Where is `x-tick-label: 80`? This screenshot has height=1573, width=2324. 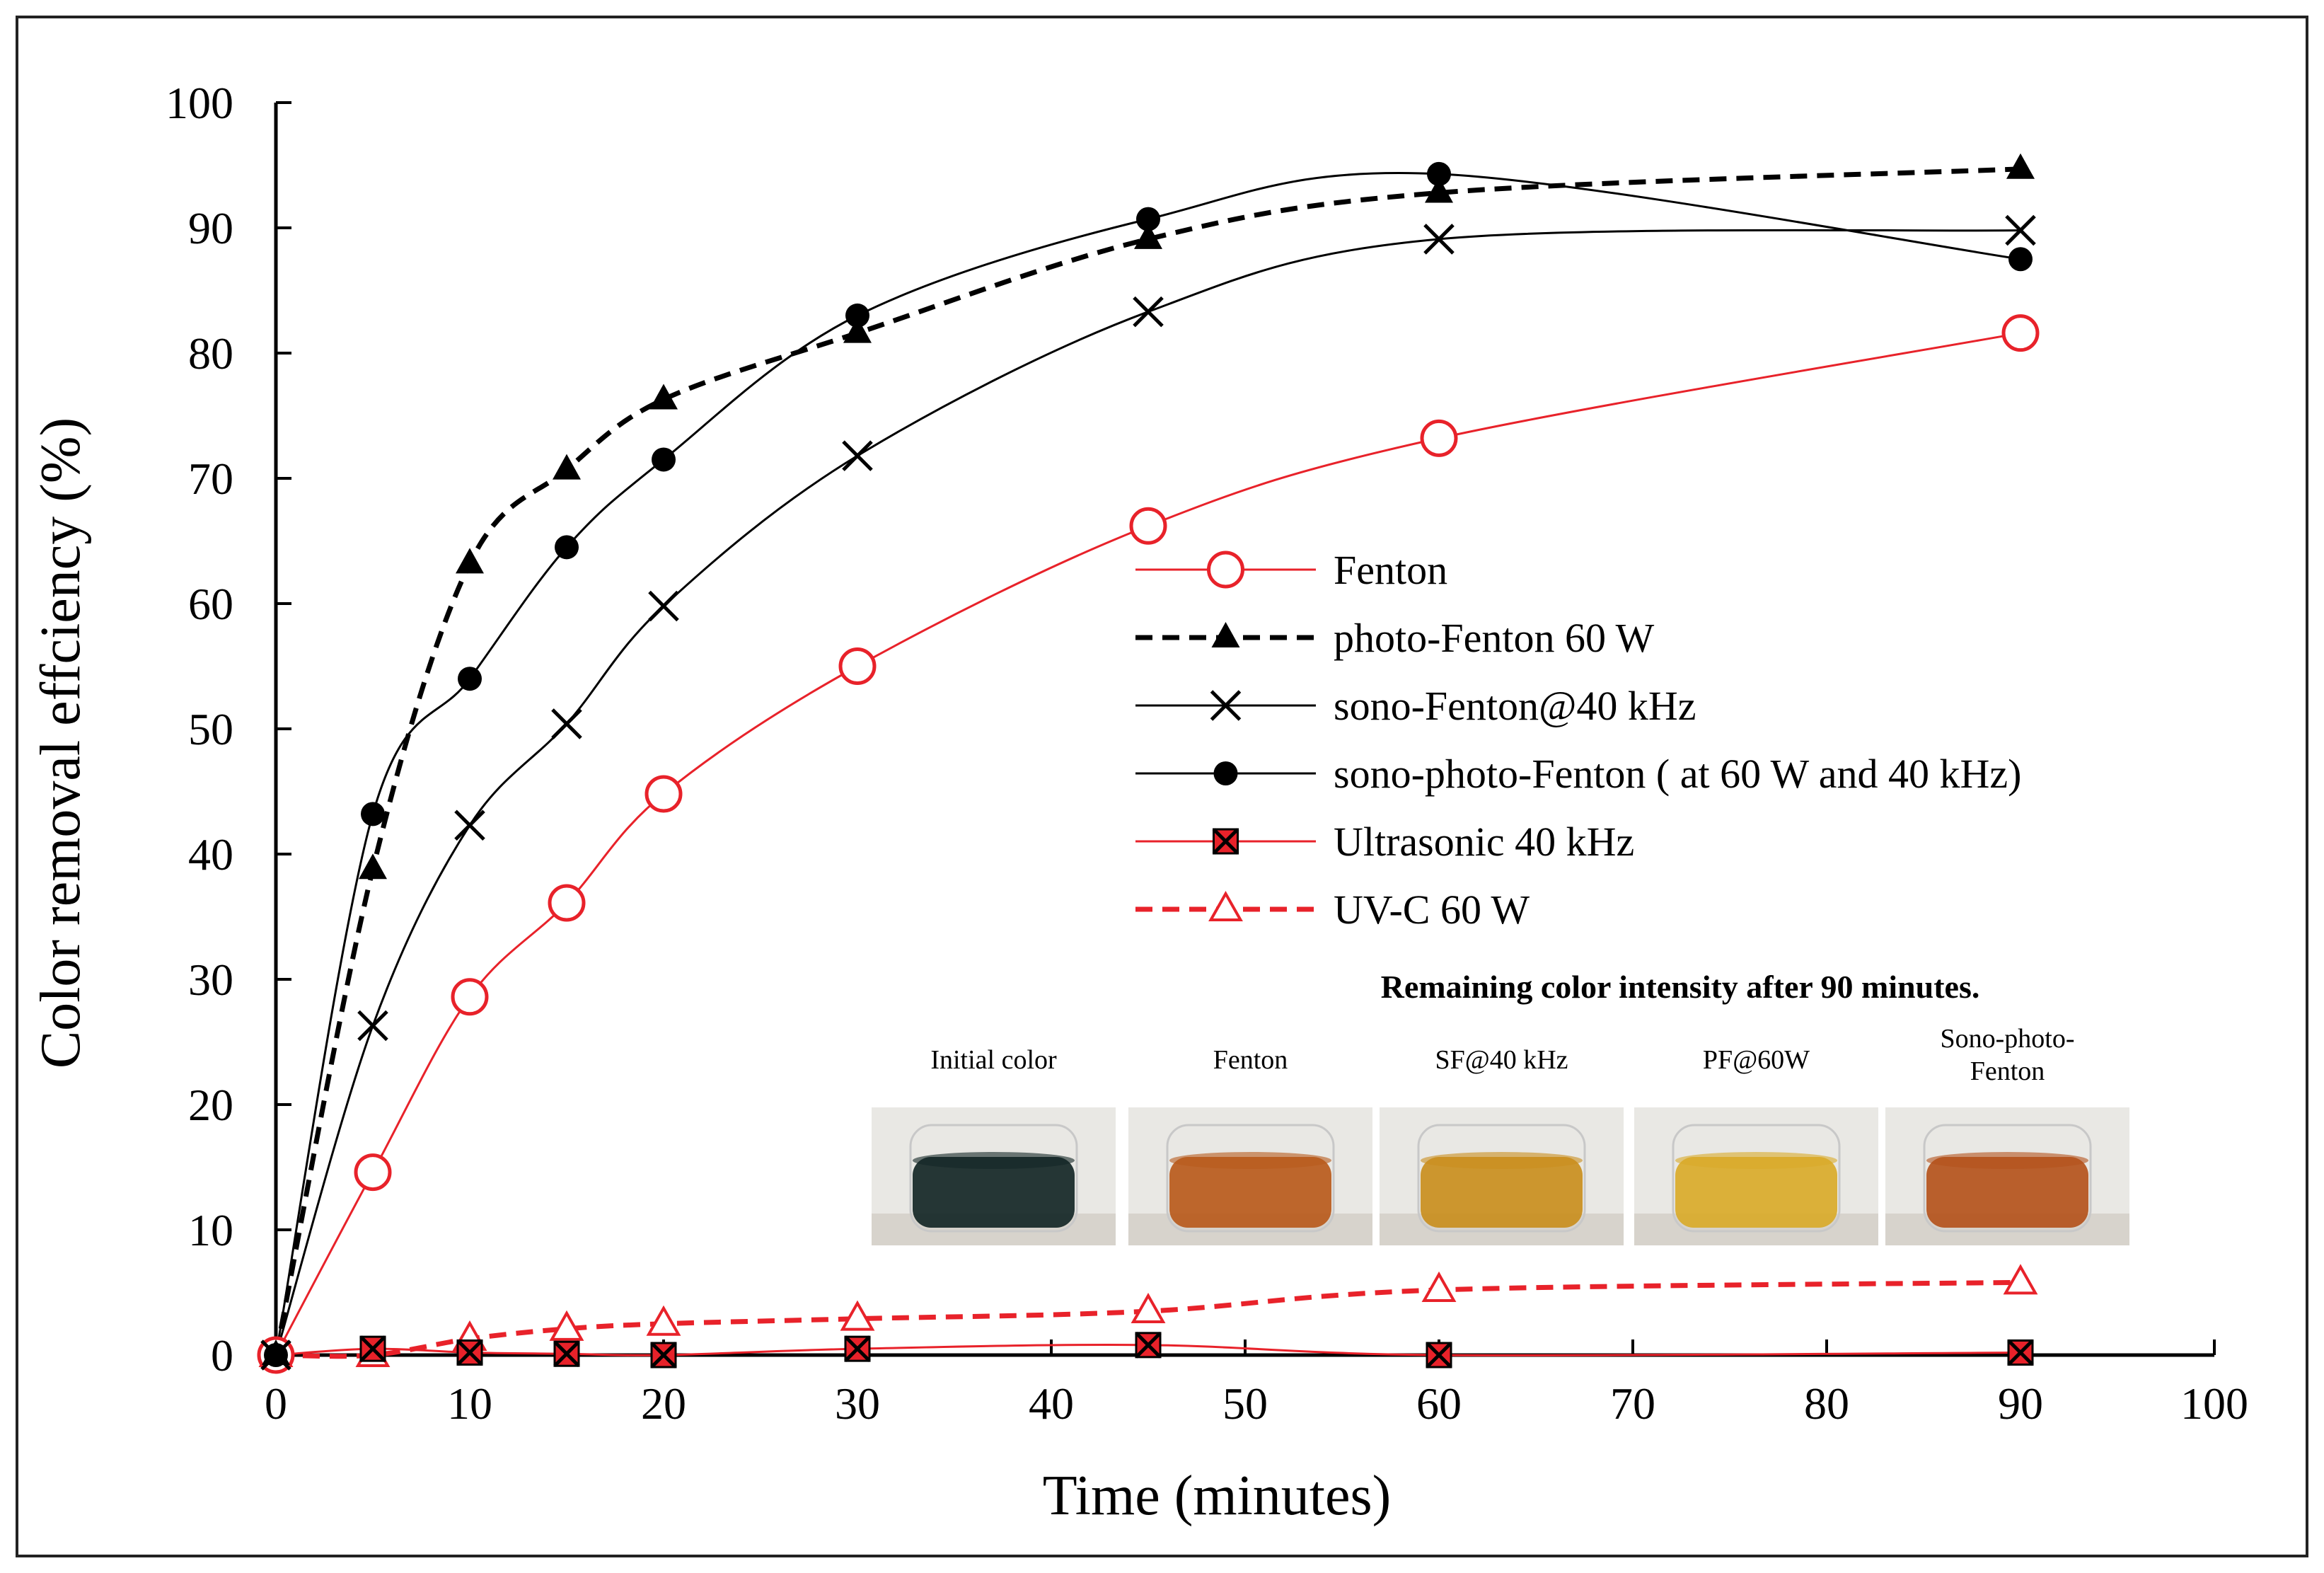
x-tick-label: 80 is located at coordinates (1827, 1403).